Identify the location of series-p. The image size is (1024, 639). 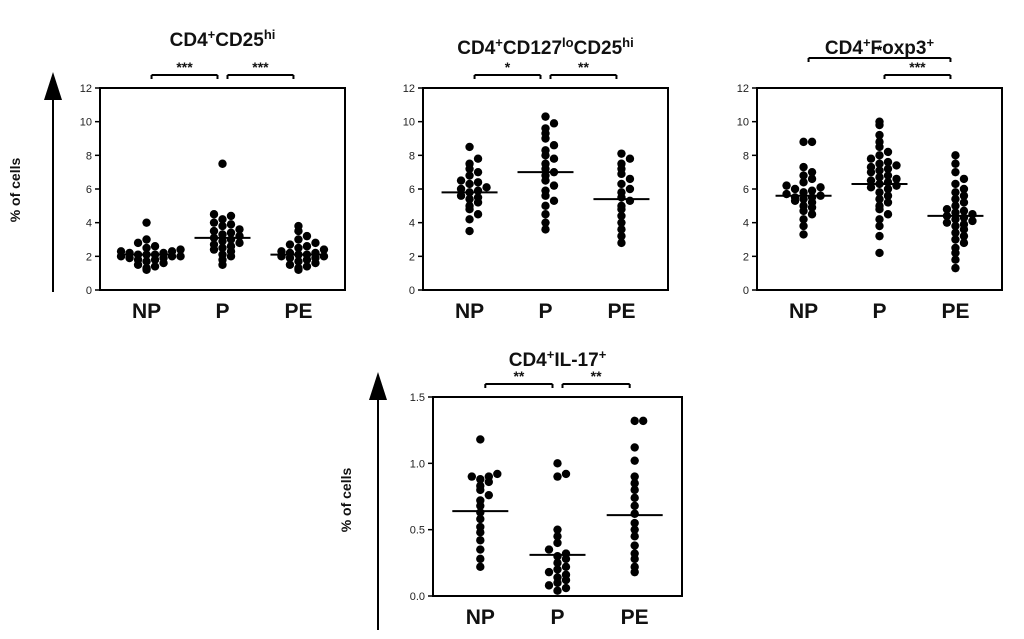
(557, 527).